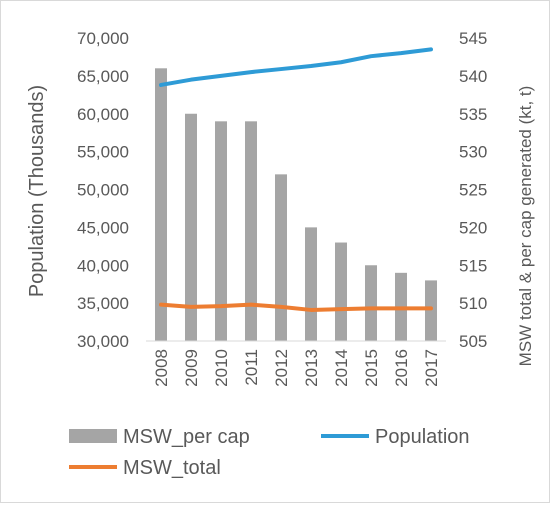 The width and height of the screenshot is (550, 509). I want to click on left-tick-label: 45,000, so click(103, 227).